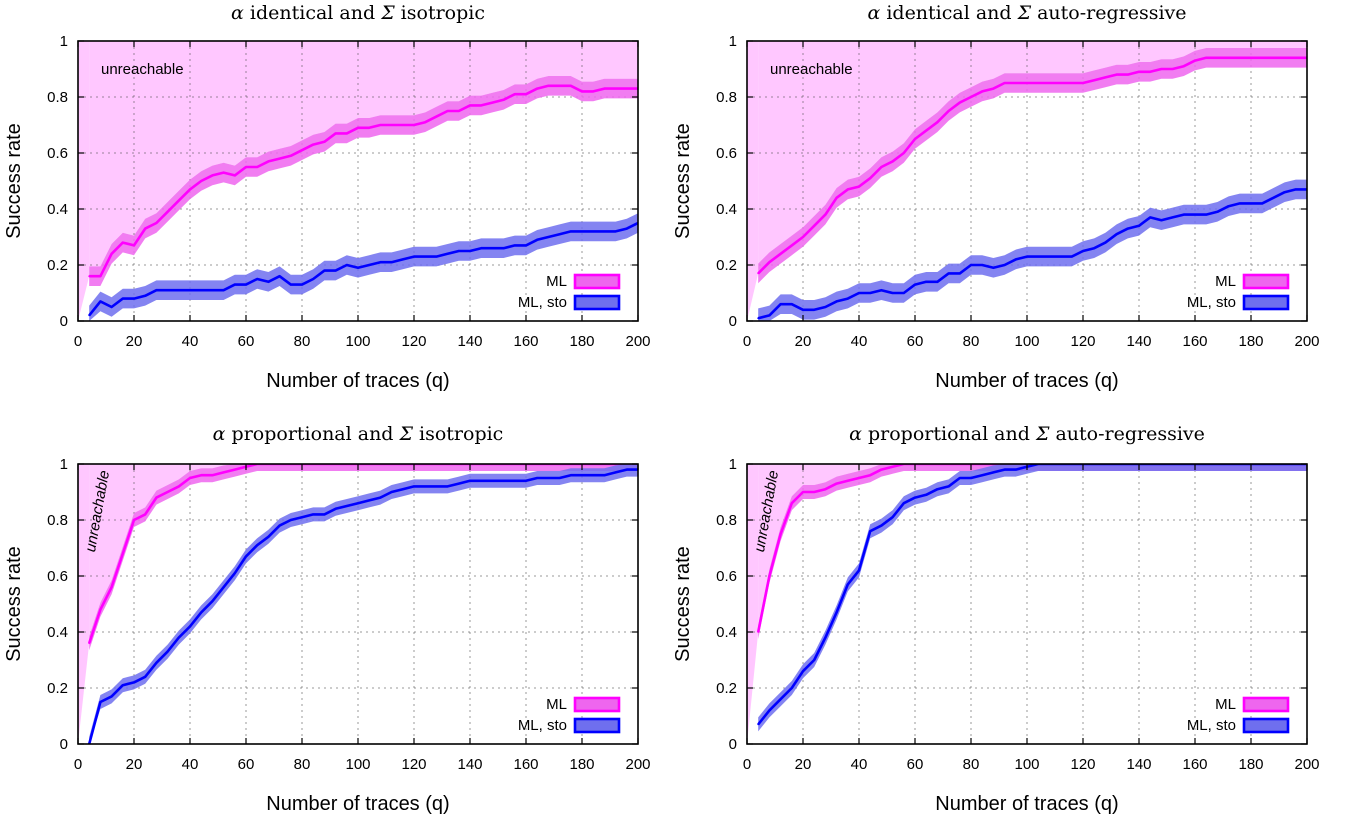 The width and height of the screenshot is (1347, 821). Describe the element at coordinates (948, 13) in the screenshot. I see `title-middle: identical and` at that location.